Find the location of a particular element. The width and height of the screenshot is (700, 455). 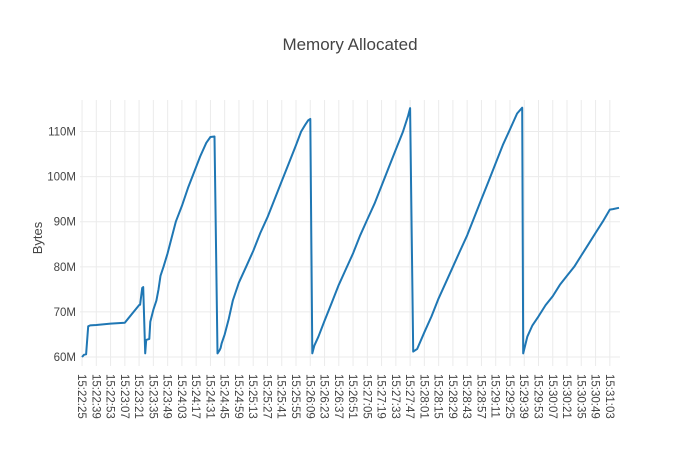

x-tick-label: 15:28:29 is located at coordinates (452, 396).